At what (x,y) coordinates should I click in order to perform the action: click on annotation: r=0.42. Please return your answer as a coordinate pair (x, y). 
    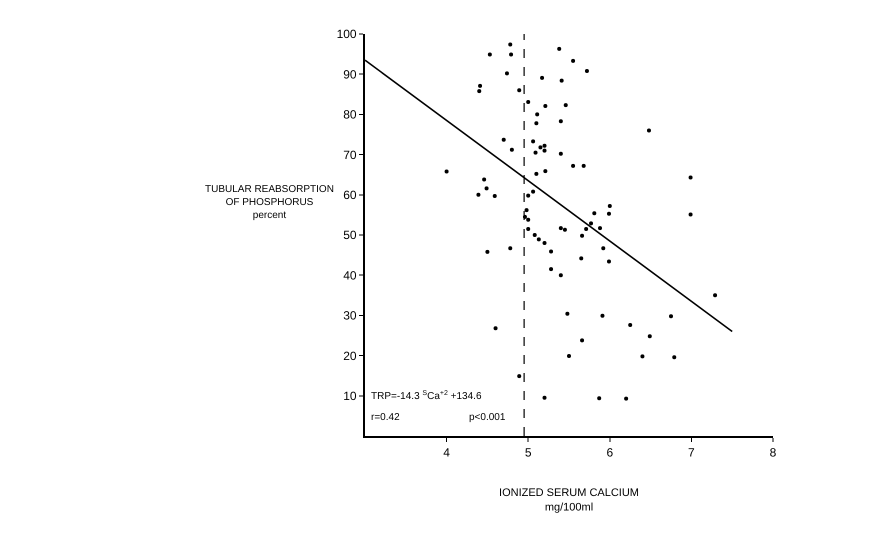
    Looking at the image, I should click on (385, 417).